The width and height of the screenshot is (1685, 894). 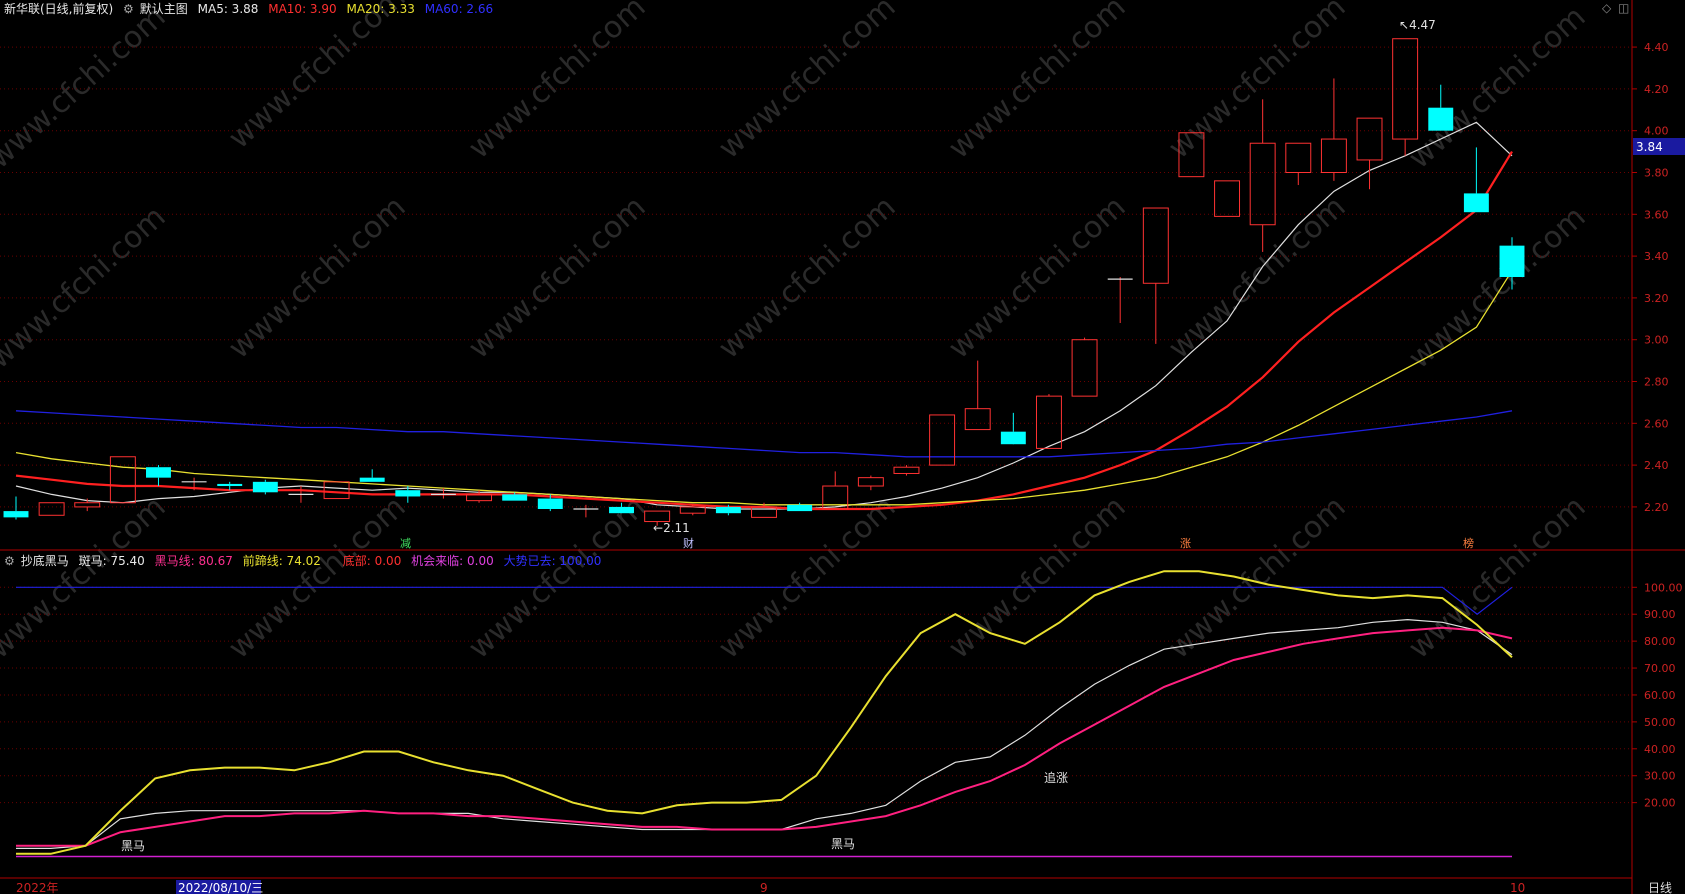 What do you see at coordinates (764, 600) in the screenshot?
I see `dashi-line` at bounding box center [764, 600].